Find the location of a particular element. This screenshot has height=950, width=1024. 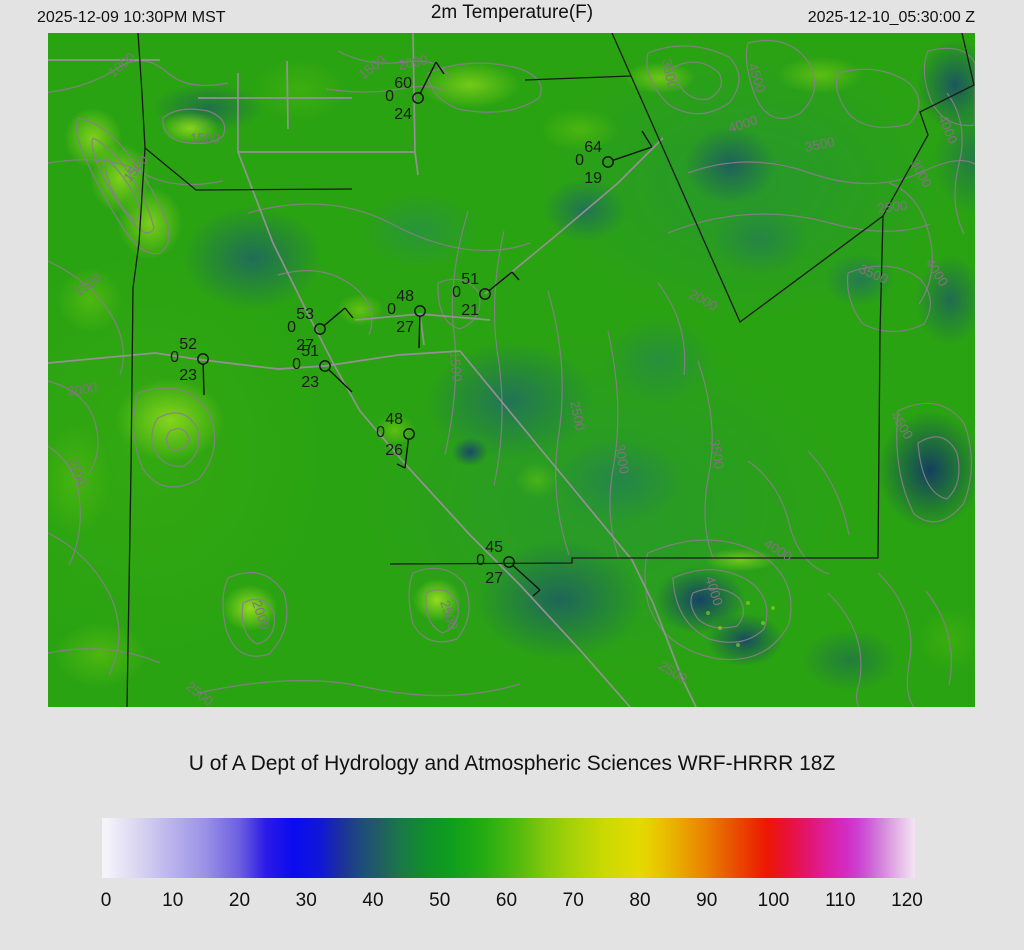

valid-time-local: 2025-12-09 10:30PM MST is located at coordinates (131, 17).